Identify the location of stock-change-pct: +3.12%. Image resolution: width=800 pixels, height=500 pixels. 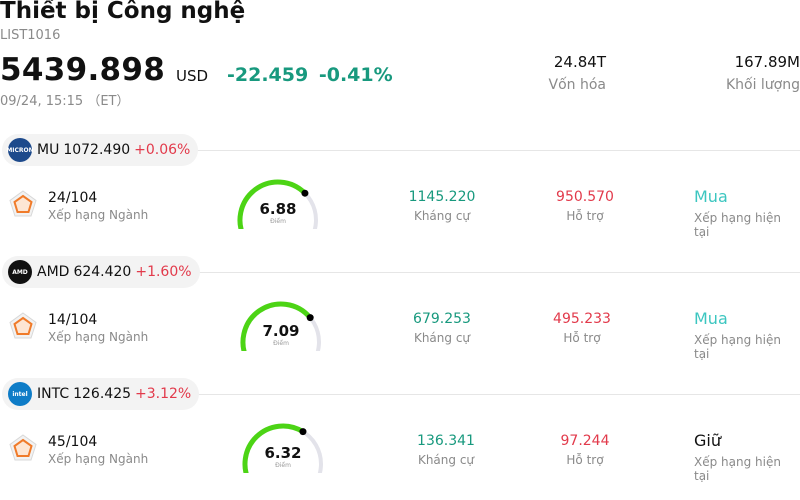
(163, 394).